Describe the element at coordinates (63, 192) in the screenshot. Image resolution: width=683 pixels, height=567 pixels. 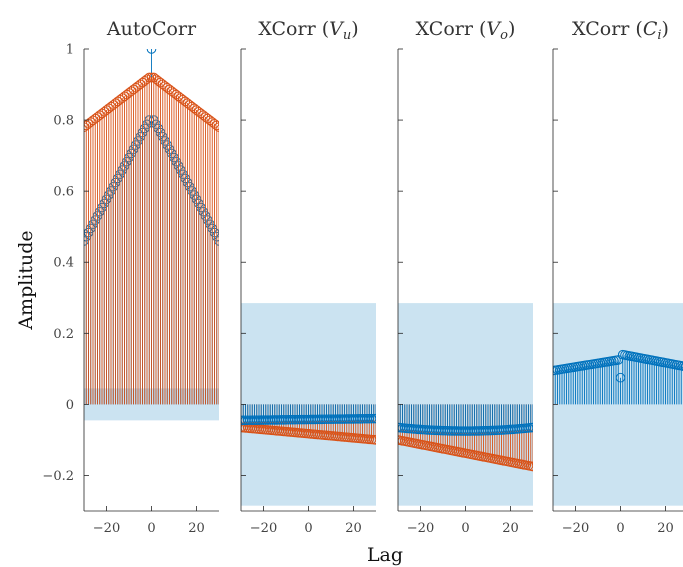
I see `y-tick-label: 0.6` at that location.